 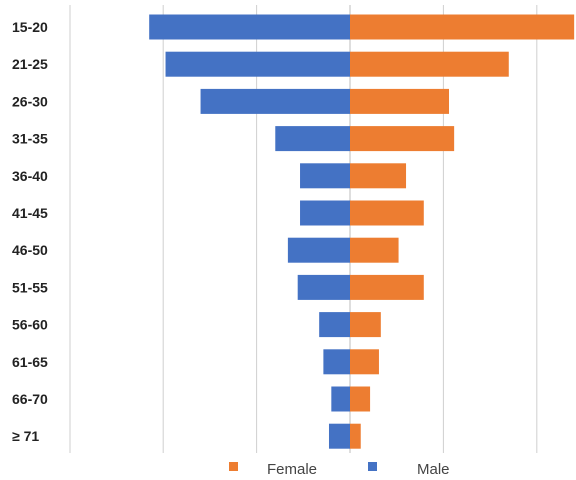 What do you see at coordinates (30, 64) in the screenshot?
I see `category-label: 21-25` at bounding box center [30, 64].